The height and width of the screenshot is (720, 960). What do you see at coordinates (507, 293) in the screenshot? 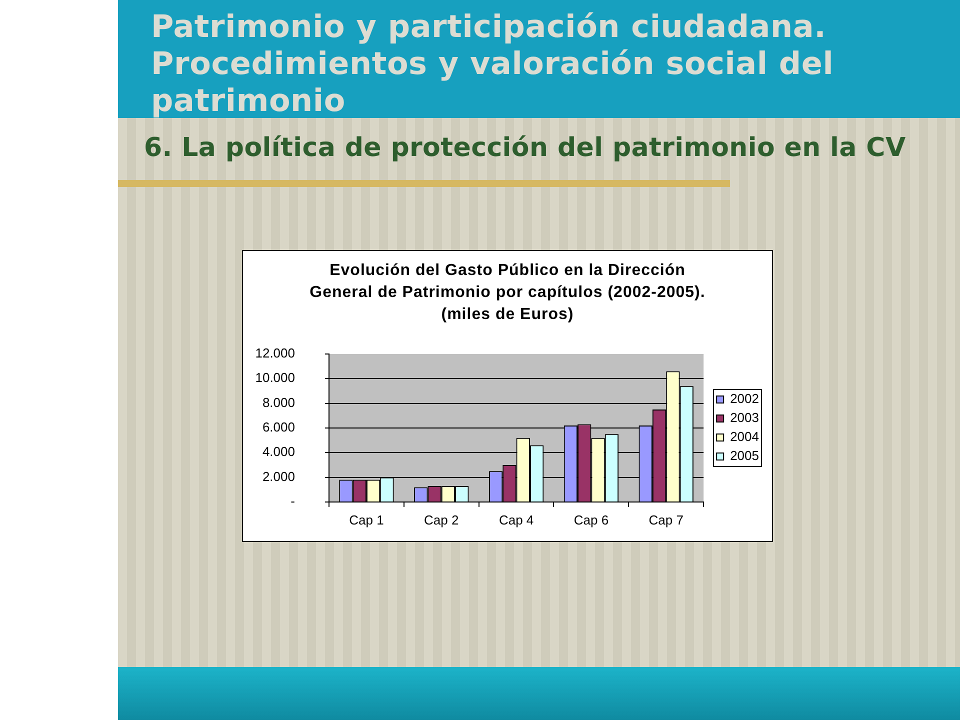
I see `chart-title: Evolución del Gasto Público en la Dirección General de Patrimonio por capítulos (2002-2005). (miles de Euros)` at bounding box center [507, 293].